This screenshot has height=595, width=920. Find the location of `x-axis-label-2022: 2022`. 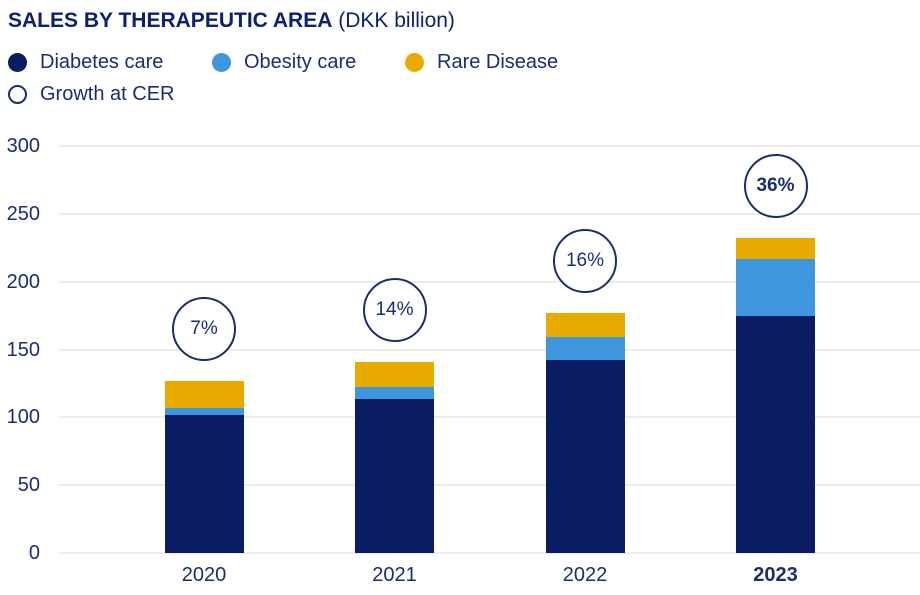

x-axis-label-2022: 2022 is located at coordinates (585, 575).